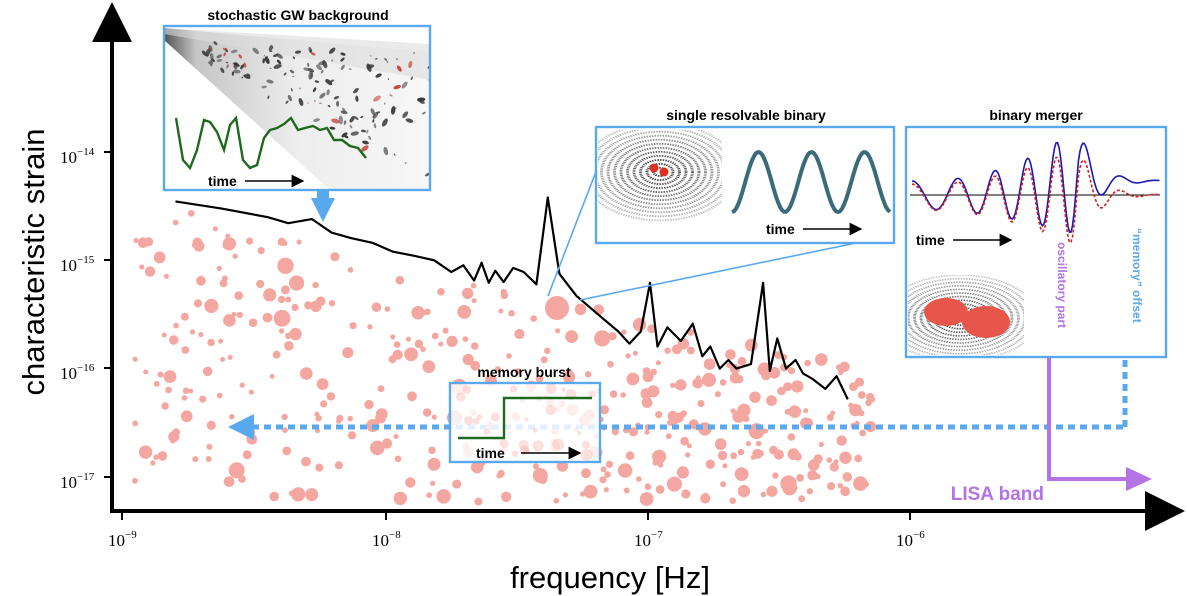 The height and width of the screenshot is (596, 1187). What do you see at coordinates (323, 210) in the screenshot?
I see `background-arrow-down` at bounding box center [323, 210].